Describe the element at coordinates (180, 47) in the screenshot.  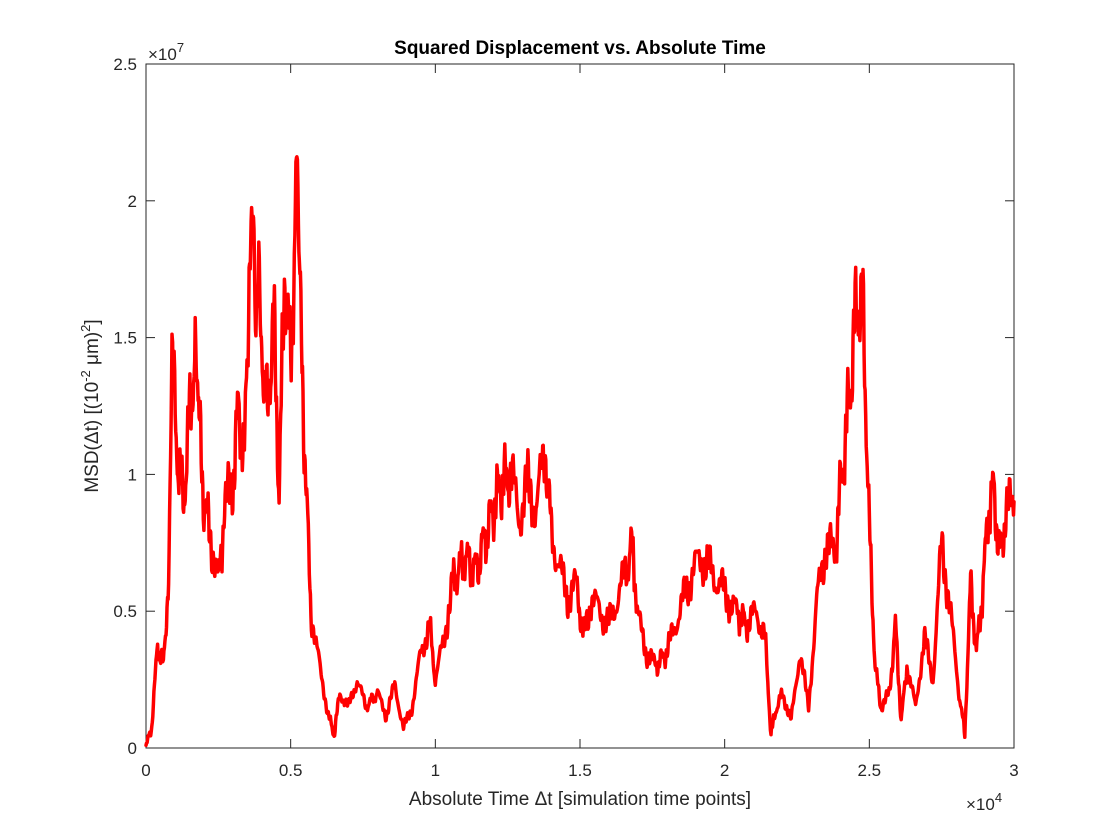
I see `y-exponent-power: 7` at that location.